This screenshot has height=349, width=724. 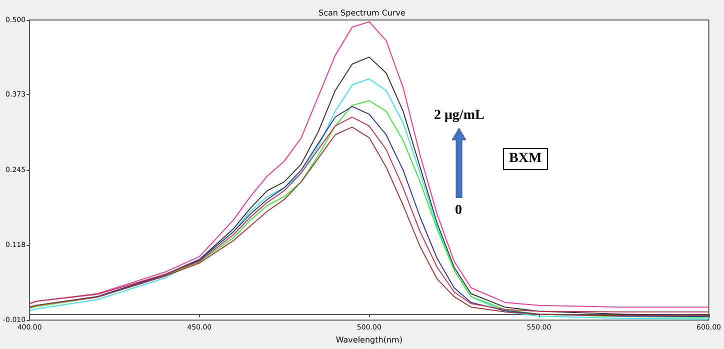 What do you see at coordinates (458, 211) in the screenshot?
I see `annotation: 0` at bounding box center [458, 211].